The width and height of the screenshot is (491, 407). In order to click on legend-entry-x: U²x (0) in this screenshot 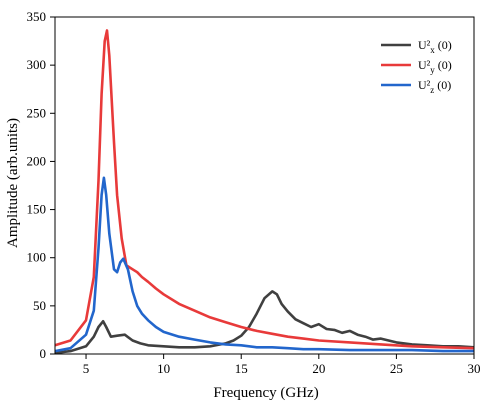, I will do `click(435, 46)`.